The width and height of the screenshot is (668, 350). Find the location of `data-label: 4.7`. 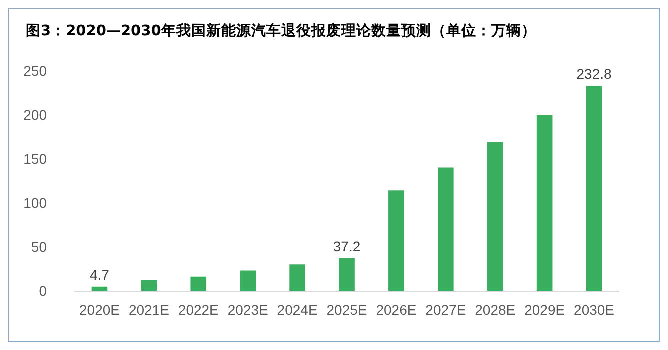

data-label: 4.7 is located at coordinates (100, 274).